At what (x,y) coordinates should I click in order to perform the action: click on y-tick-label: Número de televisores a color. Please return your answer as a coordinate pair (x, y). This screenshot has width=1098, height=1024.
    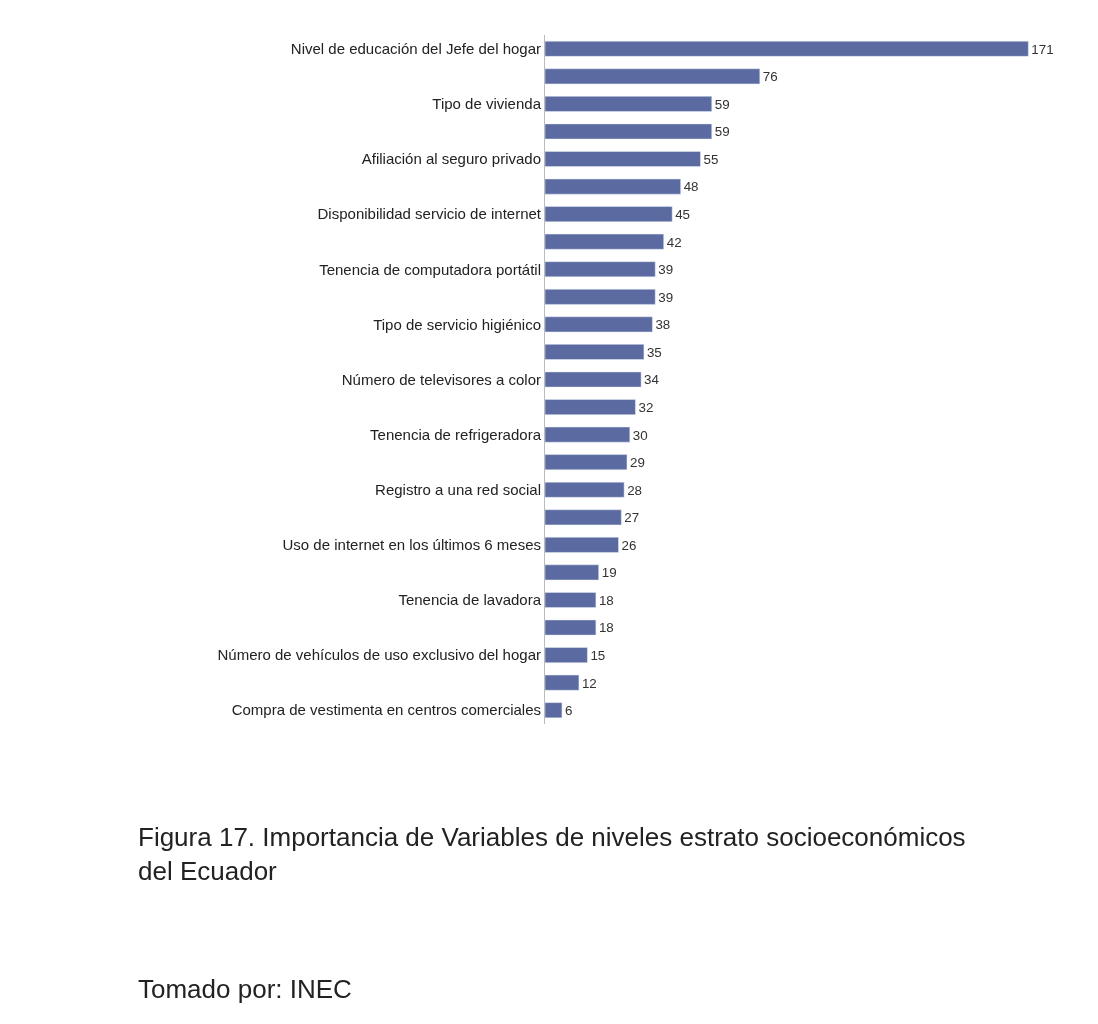
    Looking at the image, I should click on (441, 379).